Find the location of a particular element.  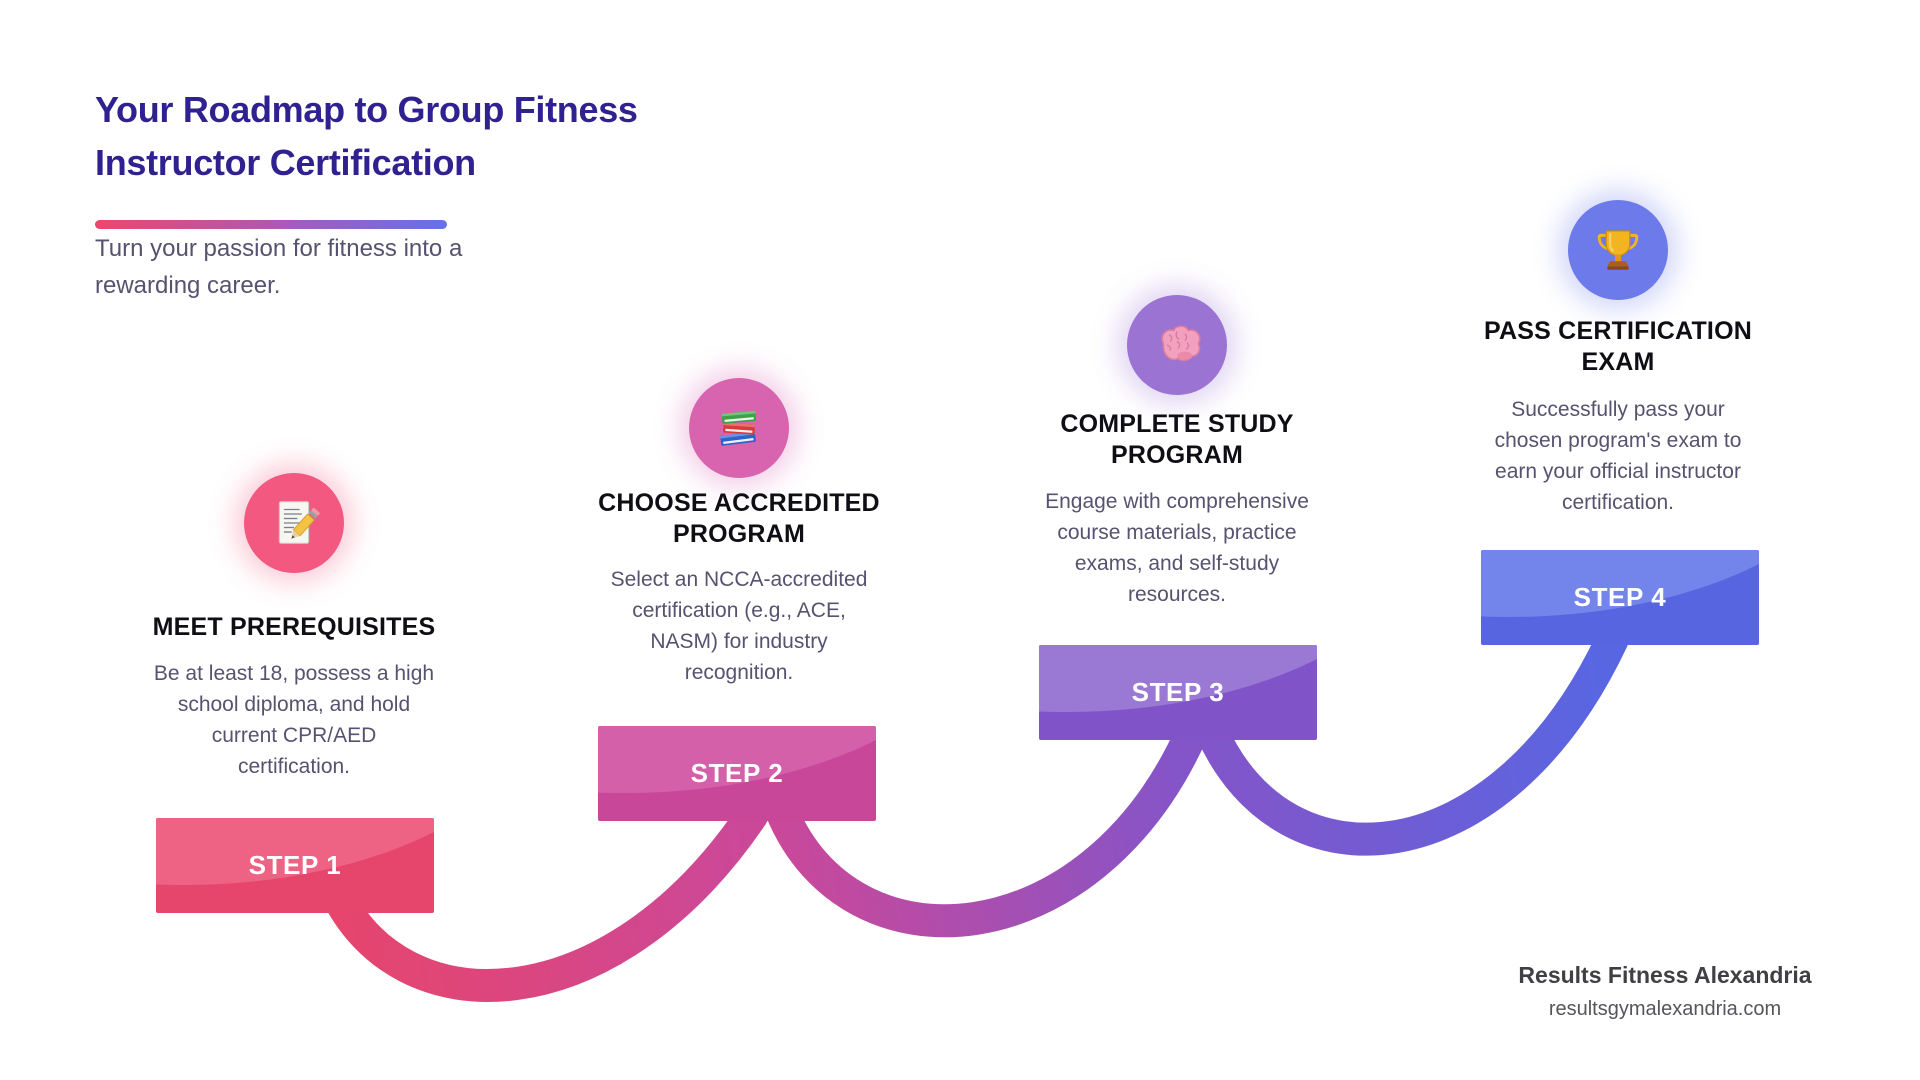

step-1-icon-circle is located at coordinates (294, 523).